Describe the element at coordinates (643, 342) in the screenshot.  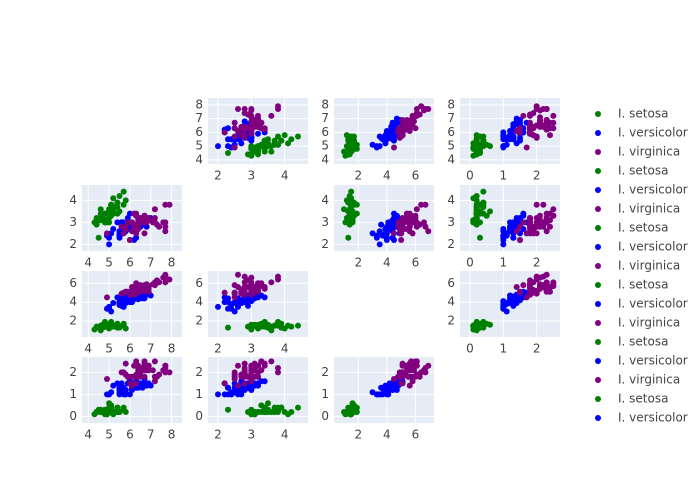
I see `legend-label: I. setosa` at that location.